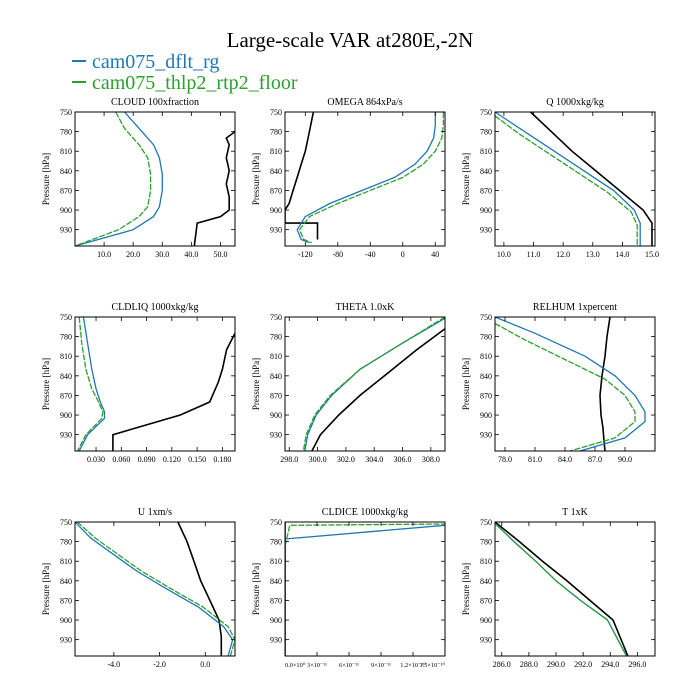 Image resolution: width=700 pixels, height=700 pixels. Describe the element at coordinates (155, 512) in the screenshot. I see `panel-title: U 1xm/s` at that location.